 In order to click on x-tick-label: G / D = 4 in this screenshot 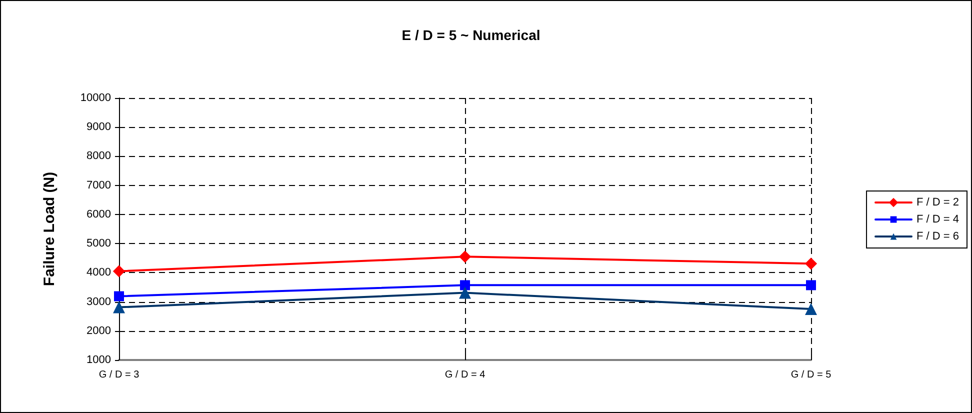, I will do `click(465, 375)`.